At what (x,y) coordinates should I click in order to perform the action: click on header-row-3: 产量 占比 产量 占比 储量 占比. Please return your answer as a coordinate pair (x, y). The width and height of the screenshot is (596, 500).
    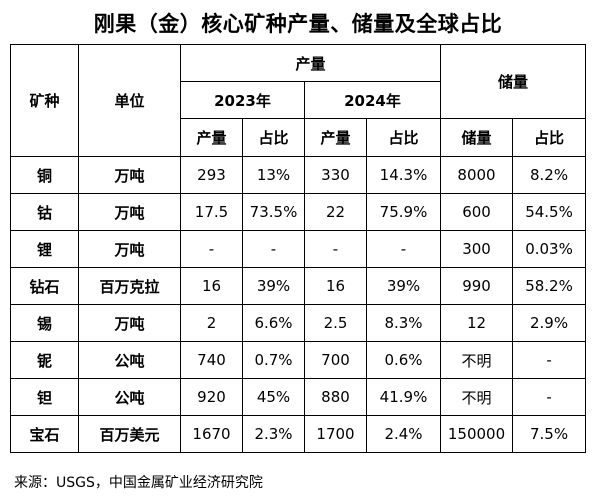
    Looking at the image, I should click on (299, 137).